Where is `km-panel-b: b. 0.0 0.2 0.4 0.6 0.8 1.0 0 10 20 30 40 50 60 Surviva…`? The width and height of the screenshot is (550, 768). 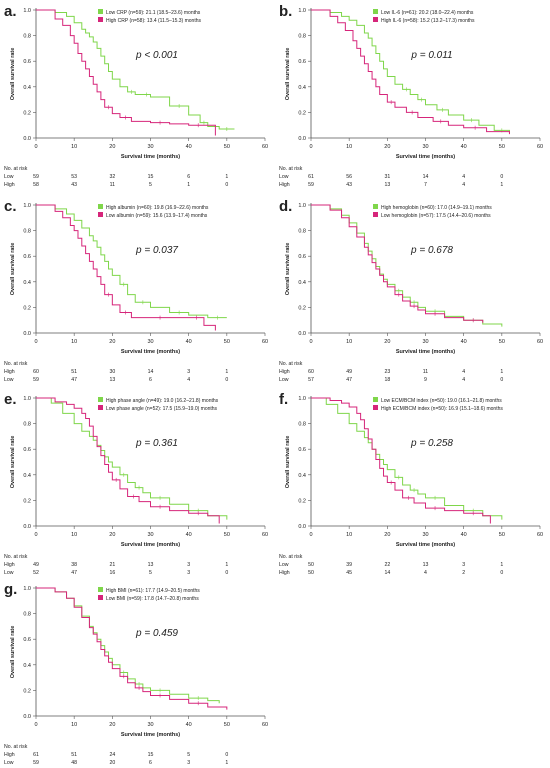
km-panel-b: b. 0.0 0.2 0.4 0.6 0.8 1.0 0 10 20 30 40 50 60 Surviva… is located at coordinates (412, 95).